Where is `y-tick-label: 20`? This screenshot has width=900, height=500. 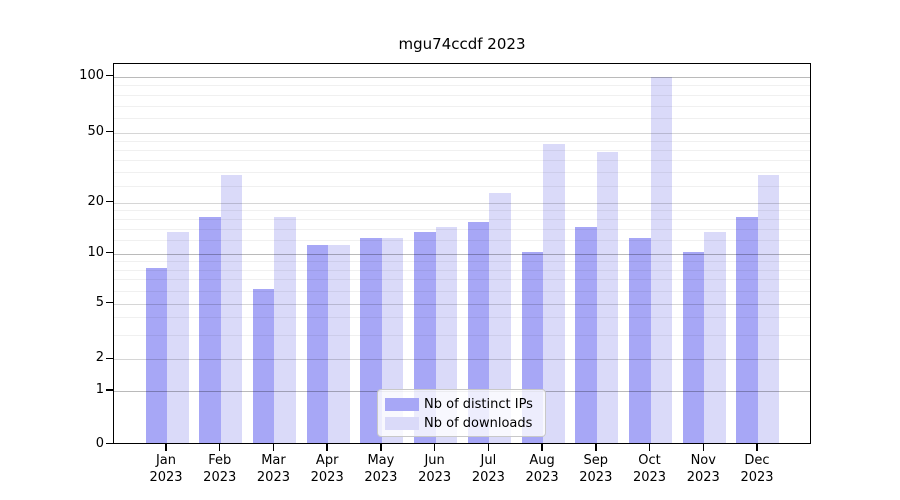 y-tick-label: 20 is located at coordinates (95, 201).